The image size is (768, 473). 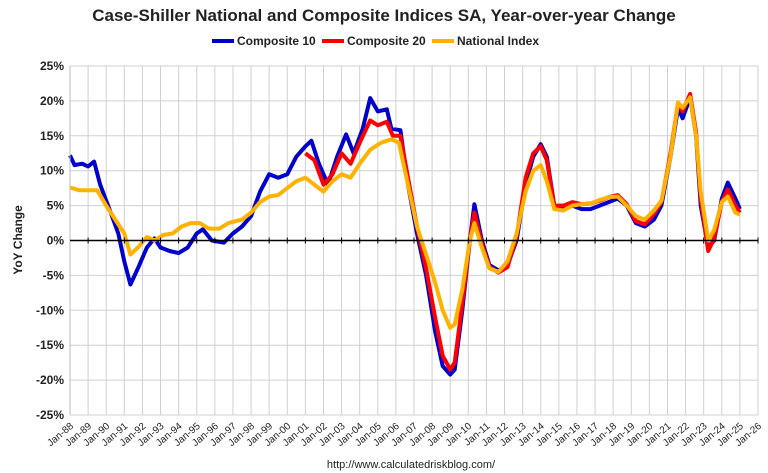 What do you see at coordinates (386, 41) in the screenshot?
I see `legend-label: Composite 20` at bounding box center [386, 41].